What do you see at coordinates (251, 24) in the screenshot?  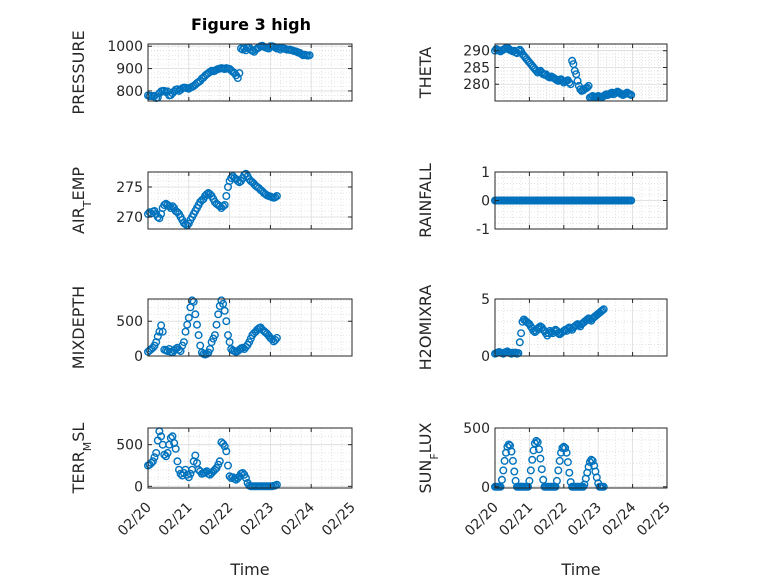 I see `figure-title: Figure 3 high` at bounding box center [251, 24].